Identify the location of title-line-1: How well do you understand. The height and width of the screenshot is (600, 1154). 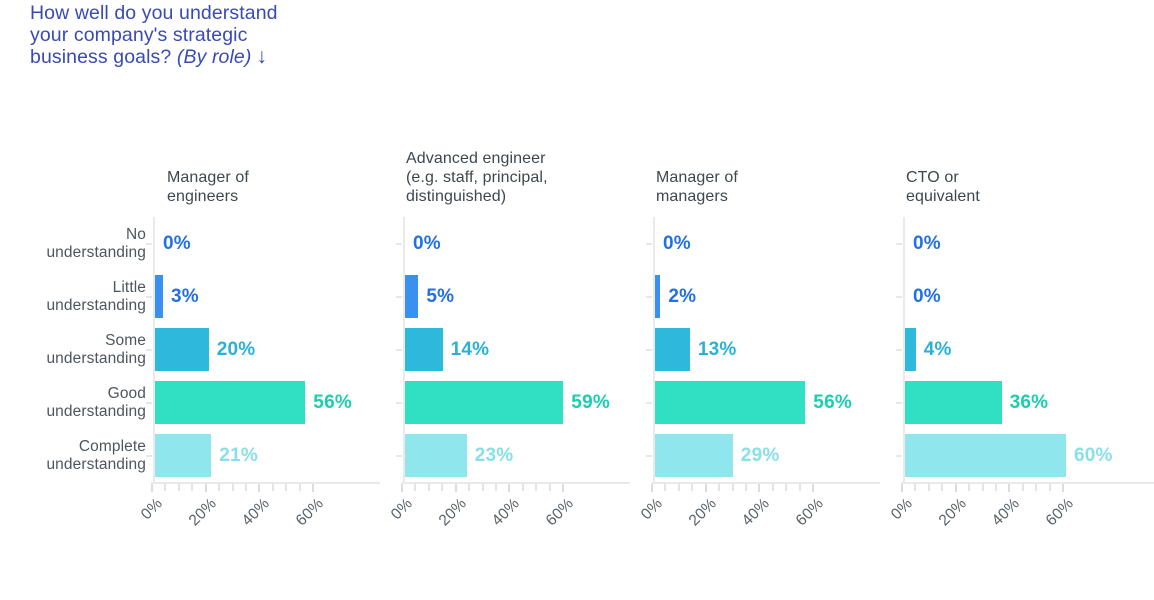
(154, 13).